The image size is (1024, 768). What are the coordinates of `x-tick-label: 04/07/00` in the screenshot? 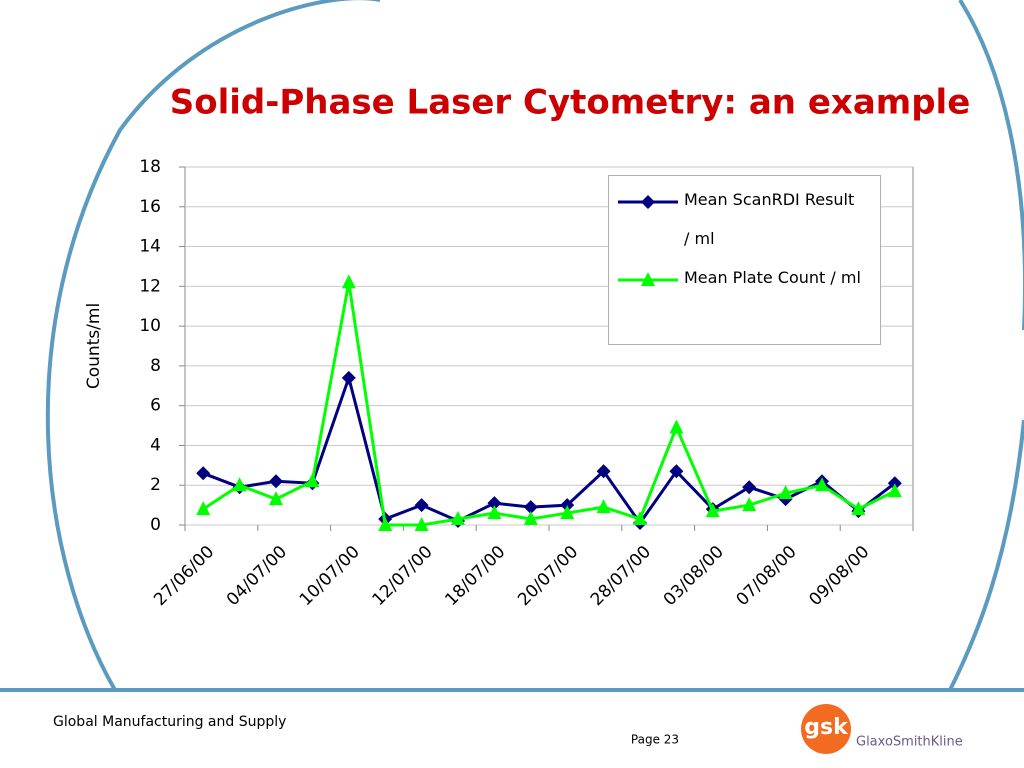 It's located at (257, 576).